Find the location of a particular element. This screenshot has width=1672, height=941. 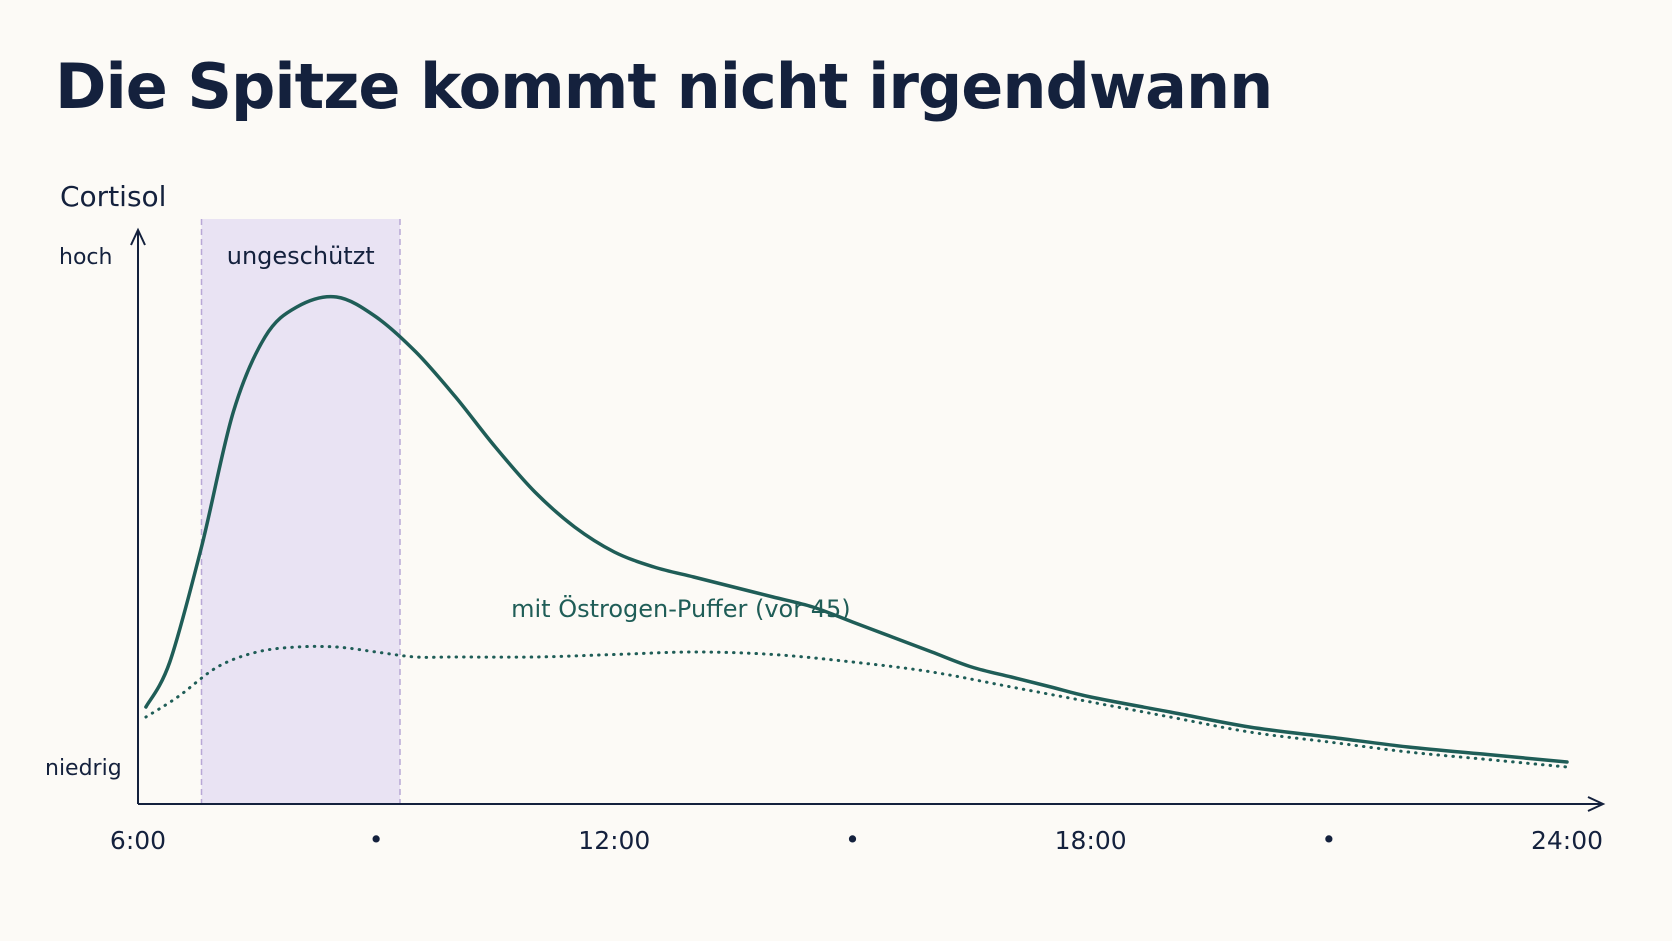

band-label: ungeschützt is located at coordinates (301, 256).